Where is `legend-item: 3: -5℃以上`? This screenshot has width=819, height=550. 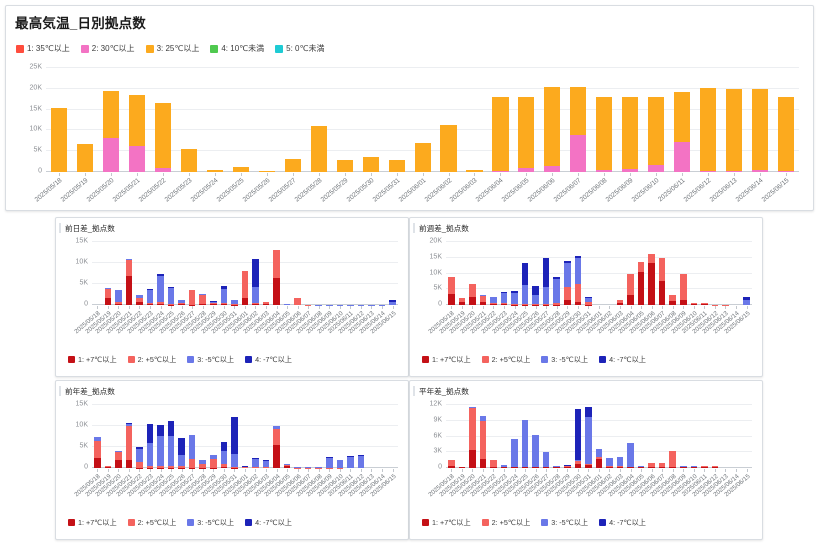 legend-item: 3: -5℃以上 is located at coordinates (564, 522).